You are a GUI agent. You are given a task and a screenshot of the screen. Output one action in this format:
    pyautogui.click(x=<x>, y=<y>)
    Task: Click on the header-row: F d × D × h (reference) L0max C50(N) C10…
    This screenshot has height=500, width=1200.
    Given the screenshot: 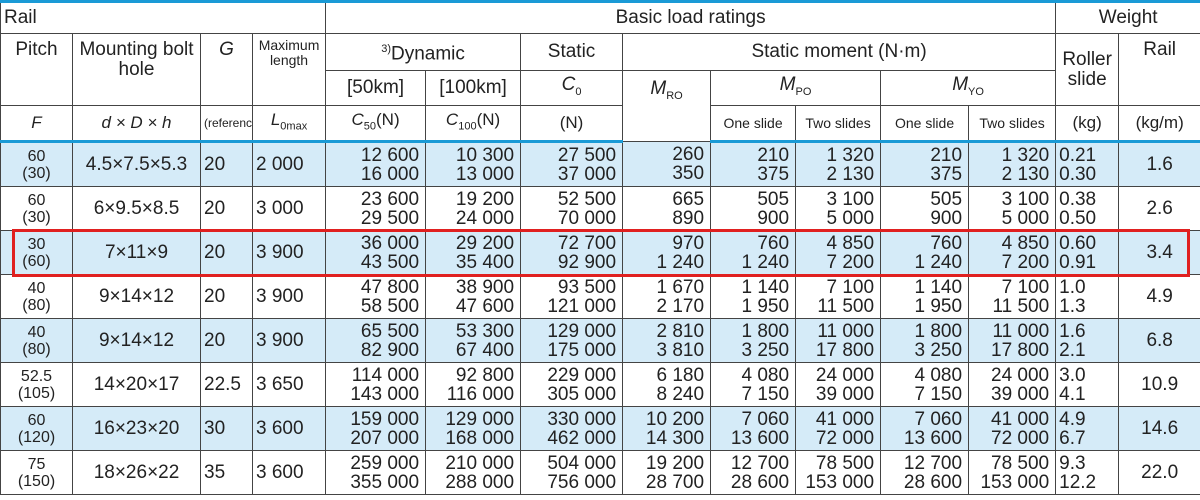 What is the action you would take?
    pyautogui.click(x=600, y=124)
    